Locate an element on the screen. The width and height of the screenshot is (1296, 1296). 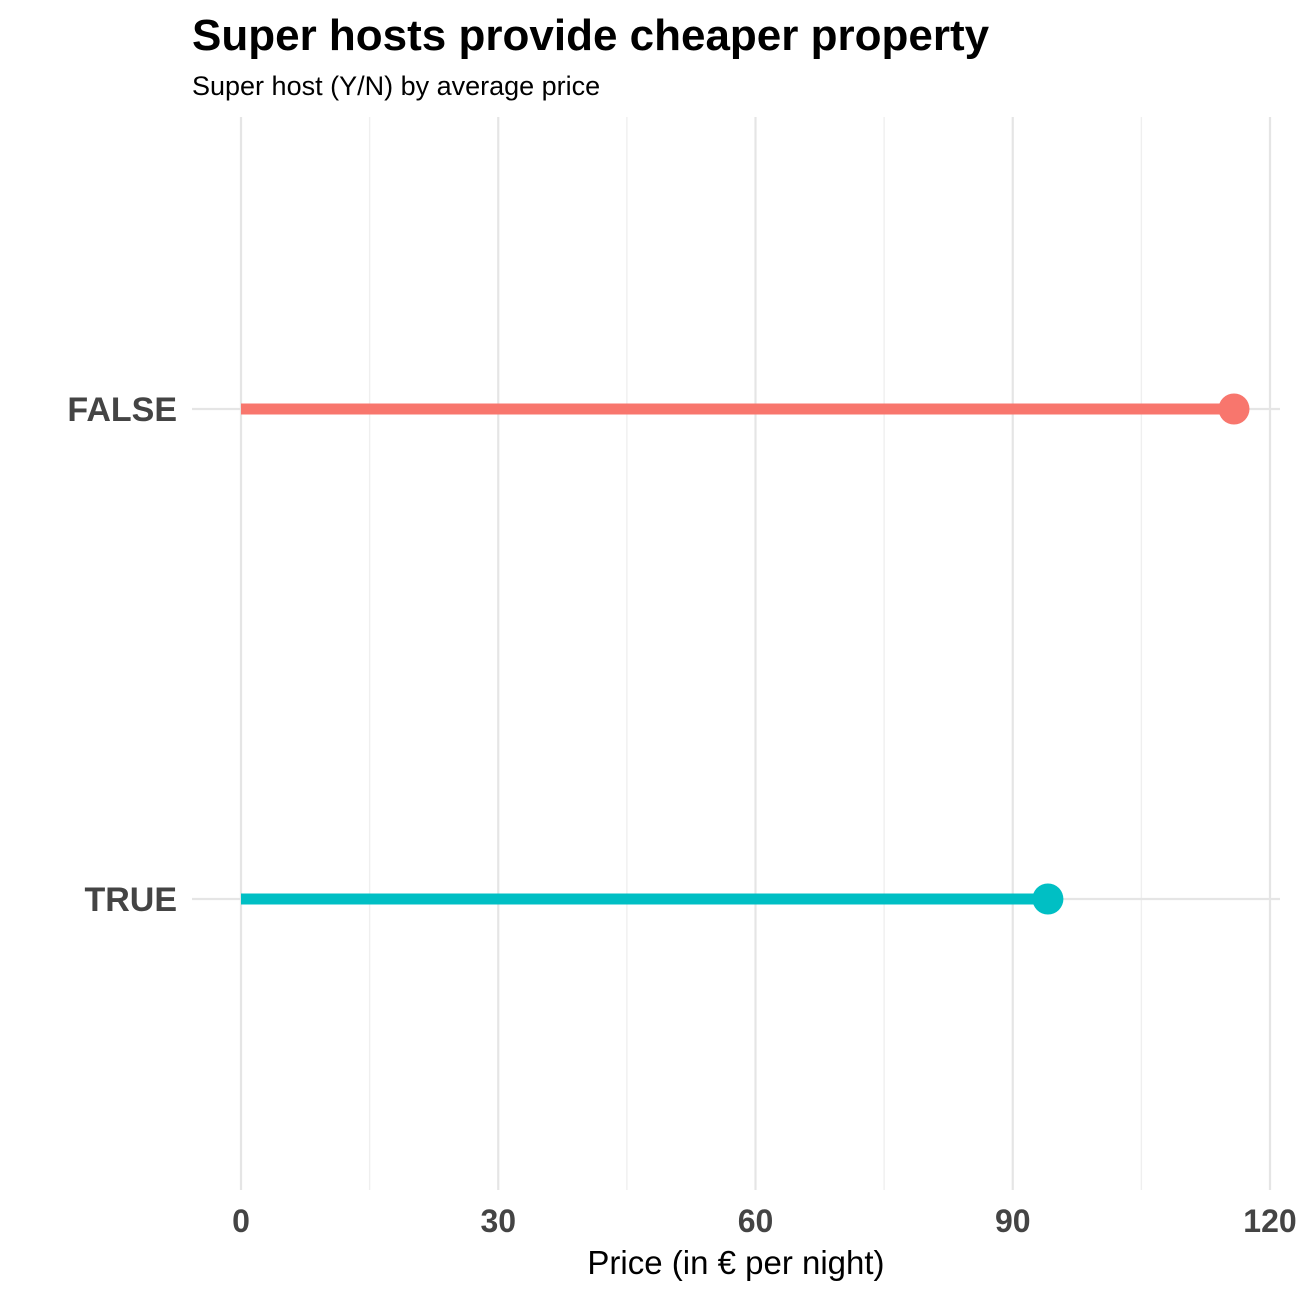
x-tick-label: 60 is located at coordinates (756, 1221).